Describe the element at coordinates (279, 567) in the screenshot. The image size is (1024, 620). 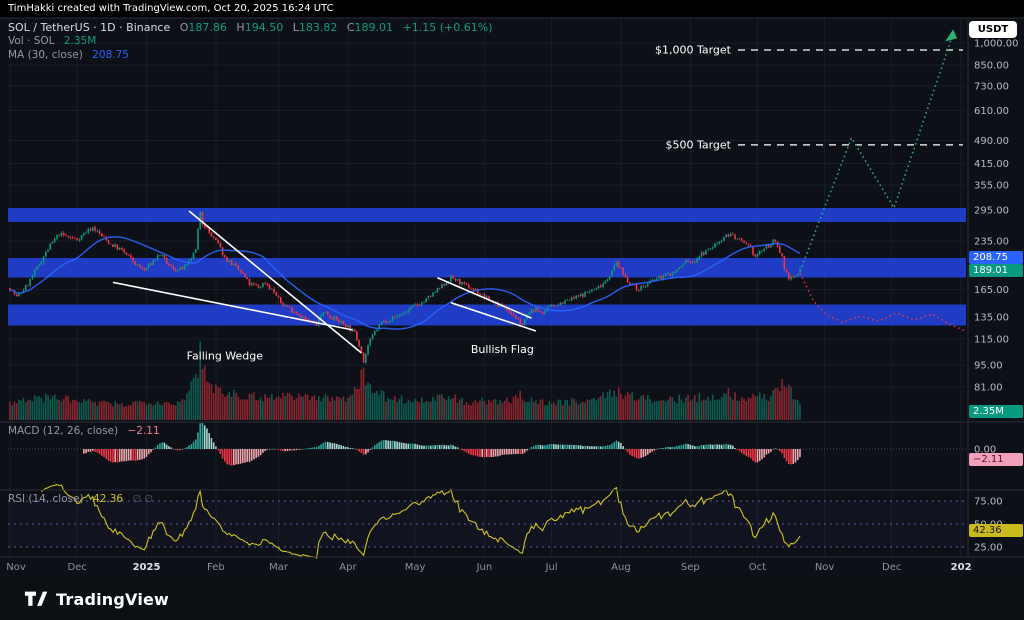
I see `svg-text: Mar` at that location.